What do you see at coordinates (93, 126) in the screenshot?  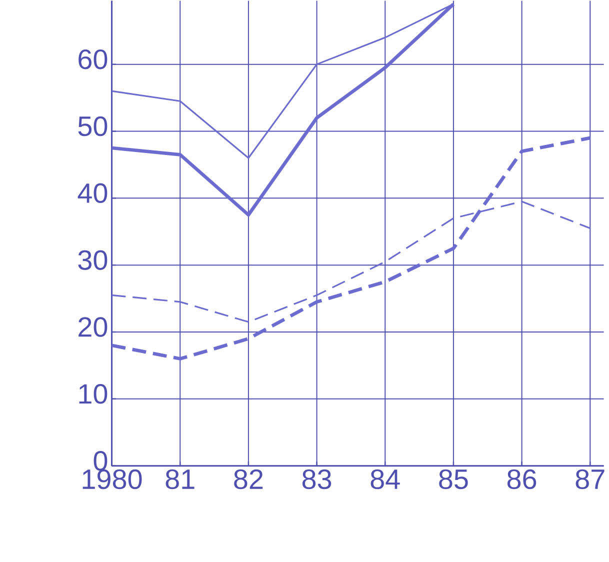 I see `y-tick-label: 50` at bounding box center [93, 126].